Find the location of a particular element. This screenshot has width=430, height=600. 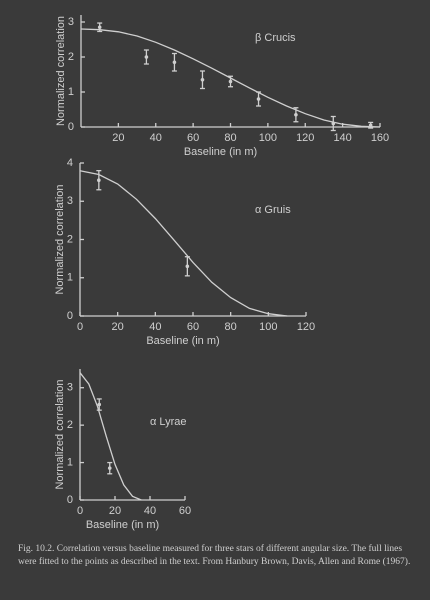

y-tick-label: 4 is located at coordinates (70, 163).